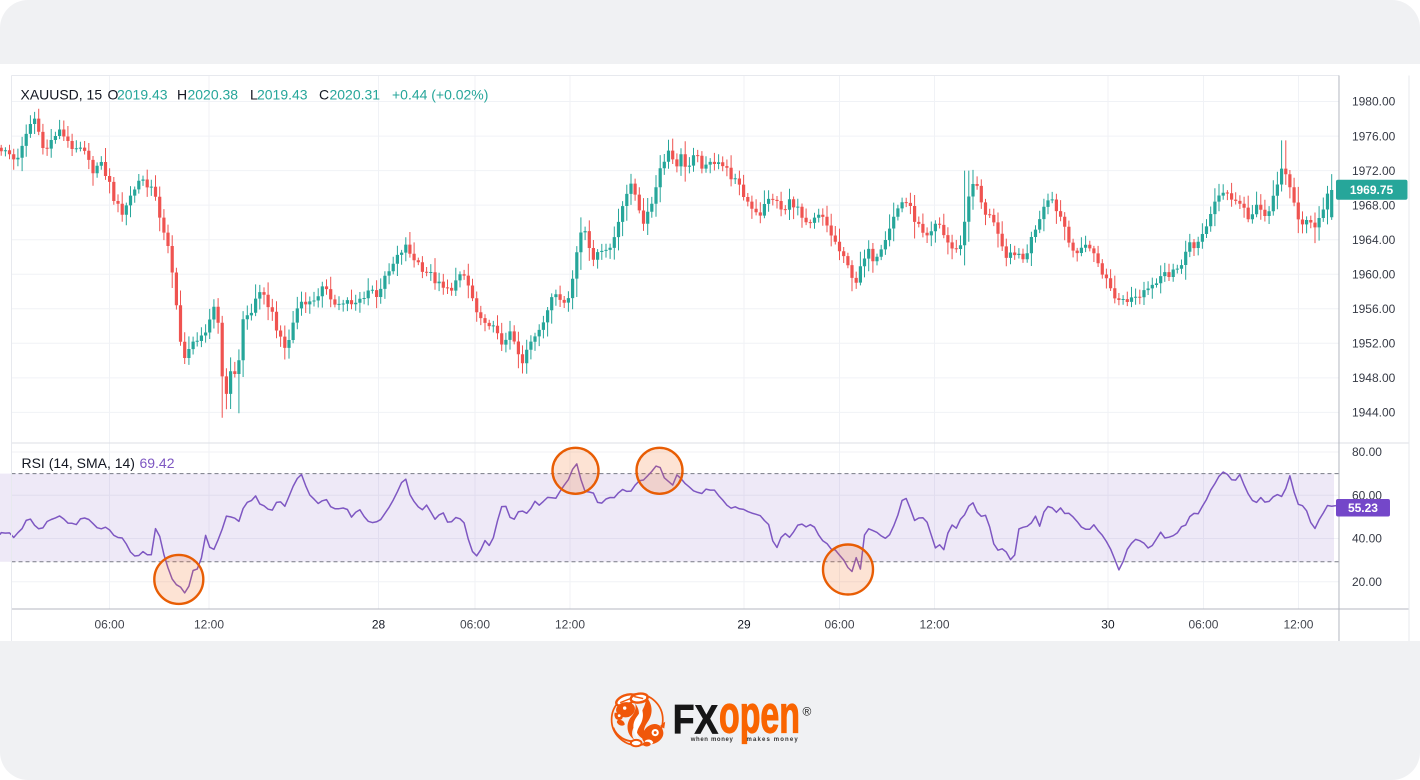 Image resolution: width=1420 pixels, height=780 pixels. I want to click on svg-text: 1969.75, so click(1372, 190).